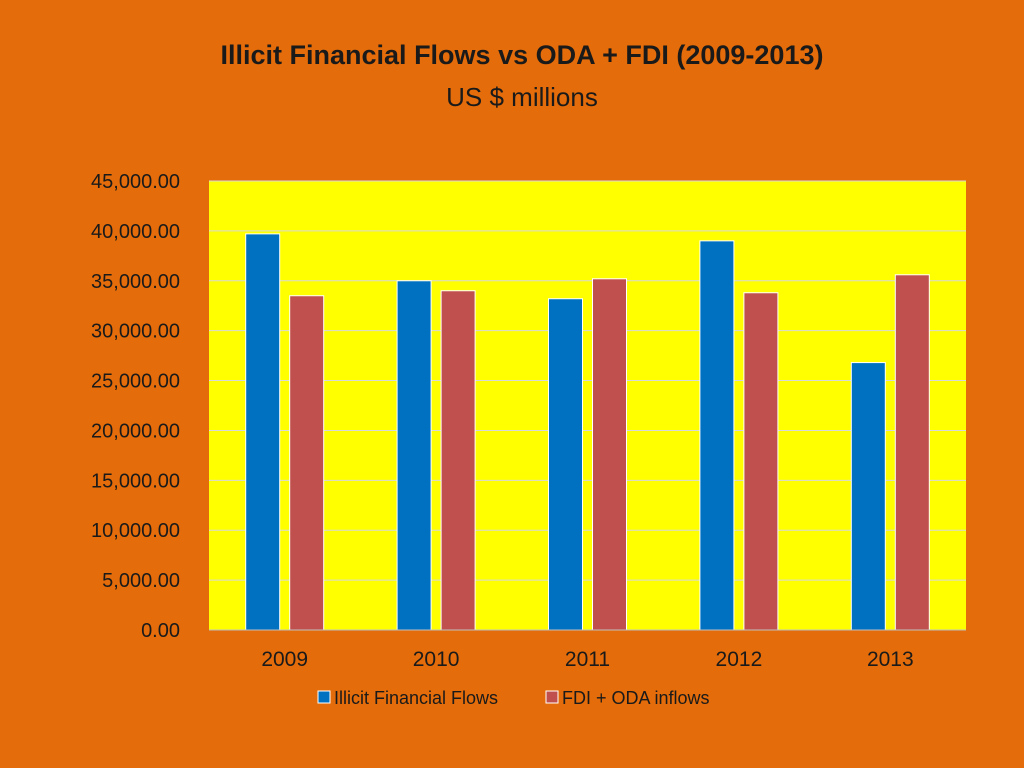  Describe the element at coordinates (761, 461) in the screenshot. I see `bar-2012-fdi-oda-inflows` at that location.